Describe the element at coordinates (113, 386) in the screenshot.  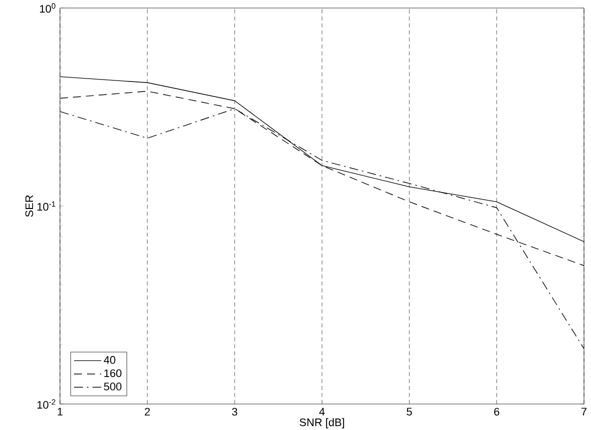
I see `legend-label: 500` at that location.